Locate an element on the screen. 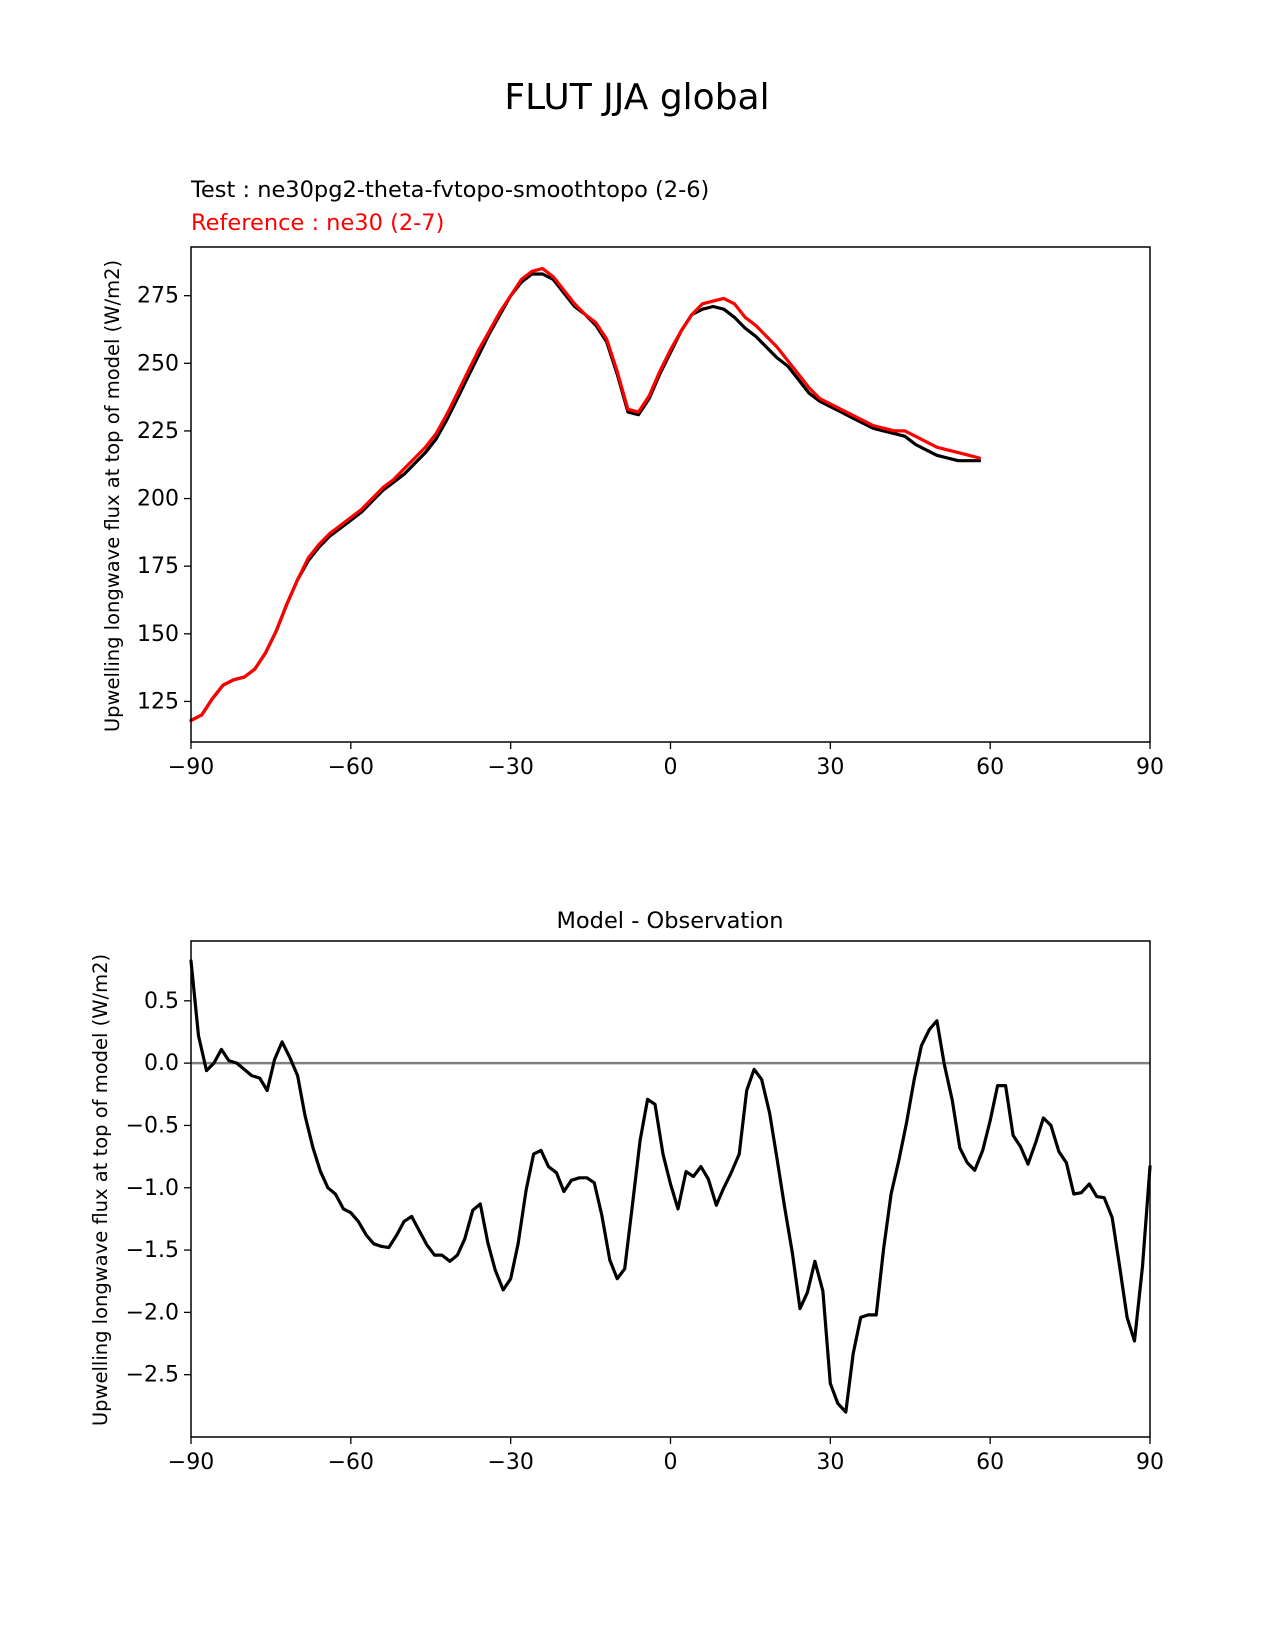  y-tick-label: 0.0 is located at coordinates (161, 1063).